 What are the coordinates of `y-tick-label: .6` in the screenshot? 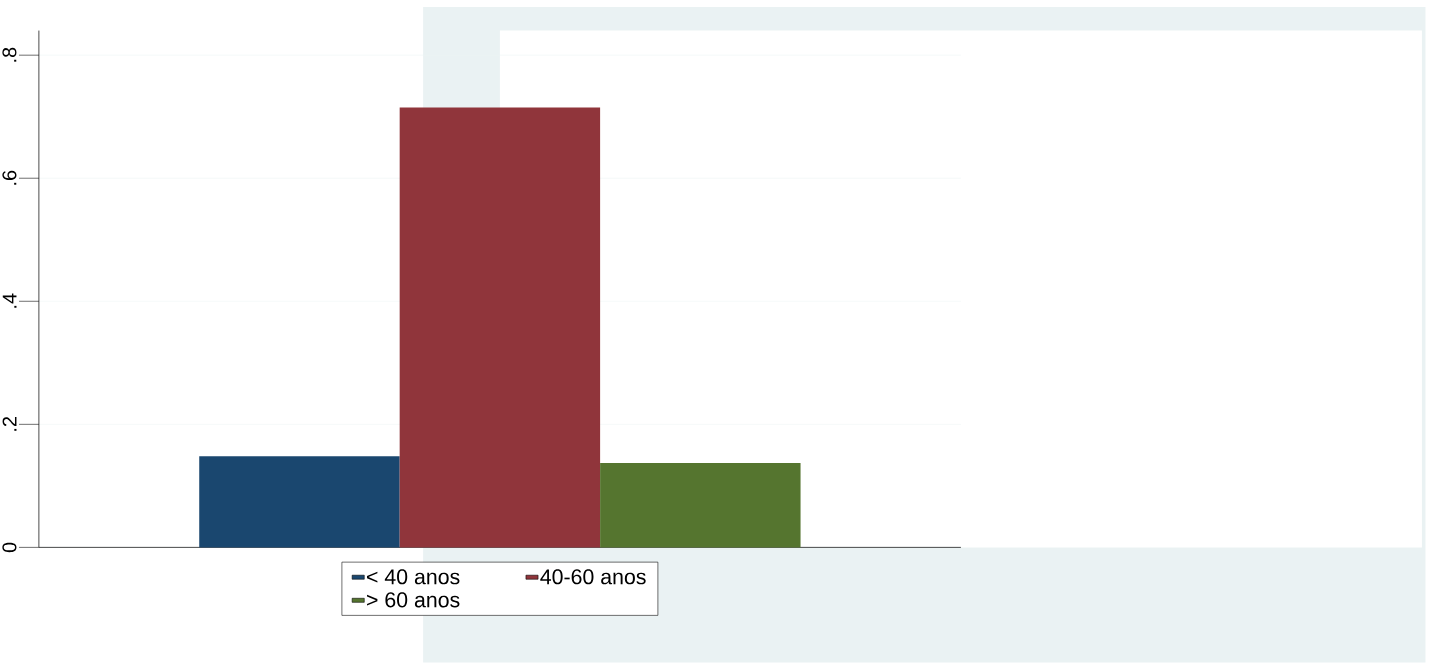 It's located at (9, 177).